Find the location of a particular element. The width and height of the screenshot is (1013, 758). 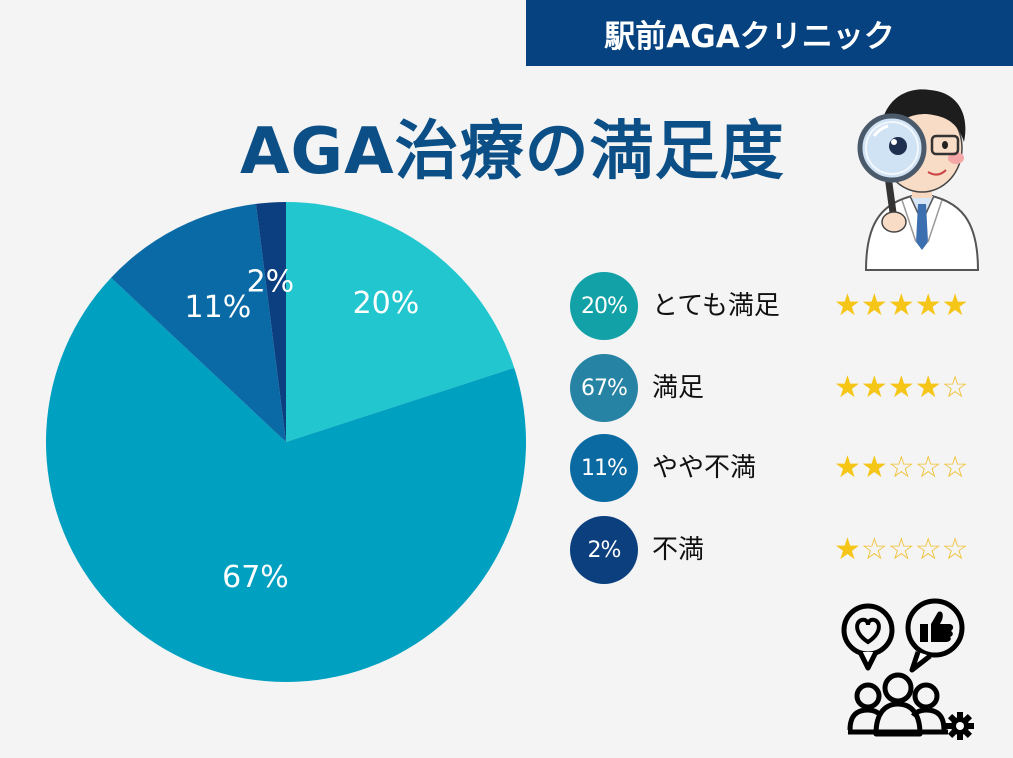

pie-slice-label: 20% is located at coordinates (386, 303).